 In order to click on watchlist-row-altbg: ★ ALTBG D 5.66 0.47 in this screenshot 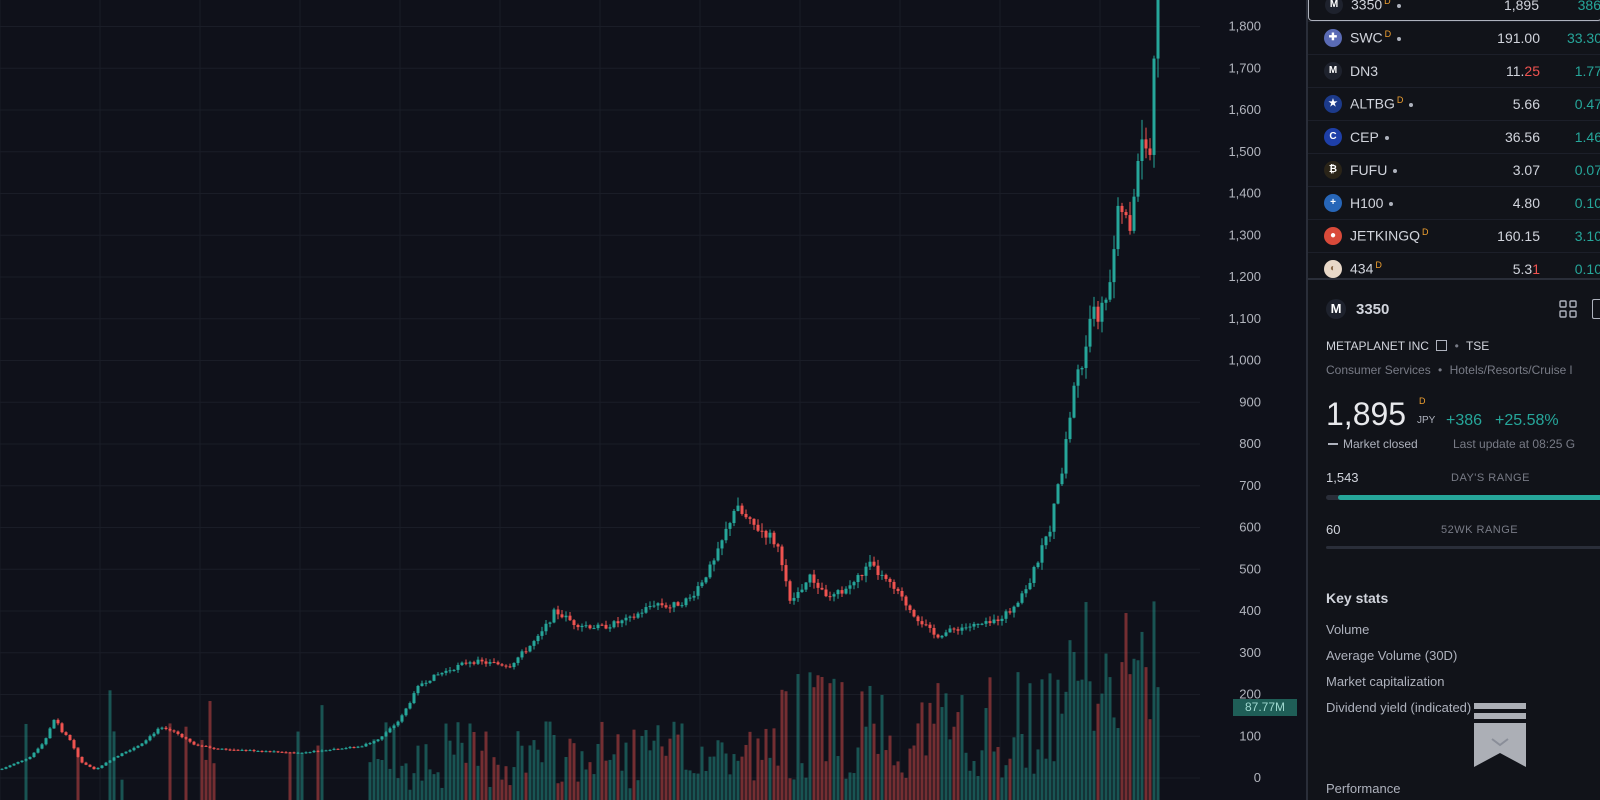, I will do `click(1454, 103)`.